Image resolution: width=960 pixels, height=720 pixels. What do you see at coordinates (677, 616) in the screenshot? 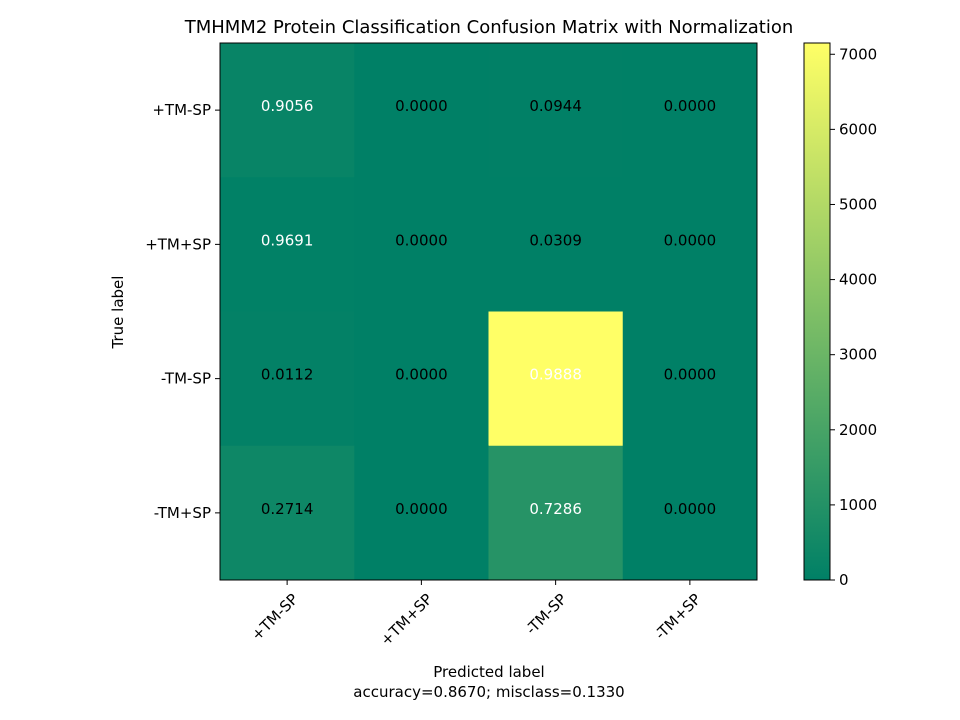
I see `x-tick-label: -TM+SP` at bounding box center [677, 616].